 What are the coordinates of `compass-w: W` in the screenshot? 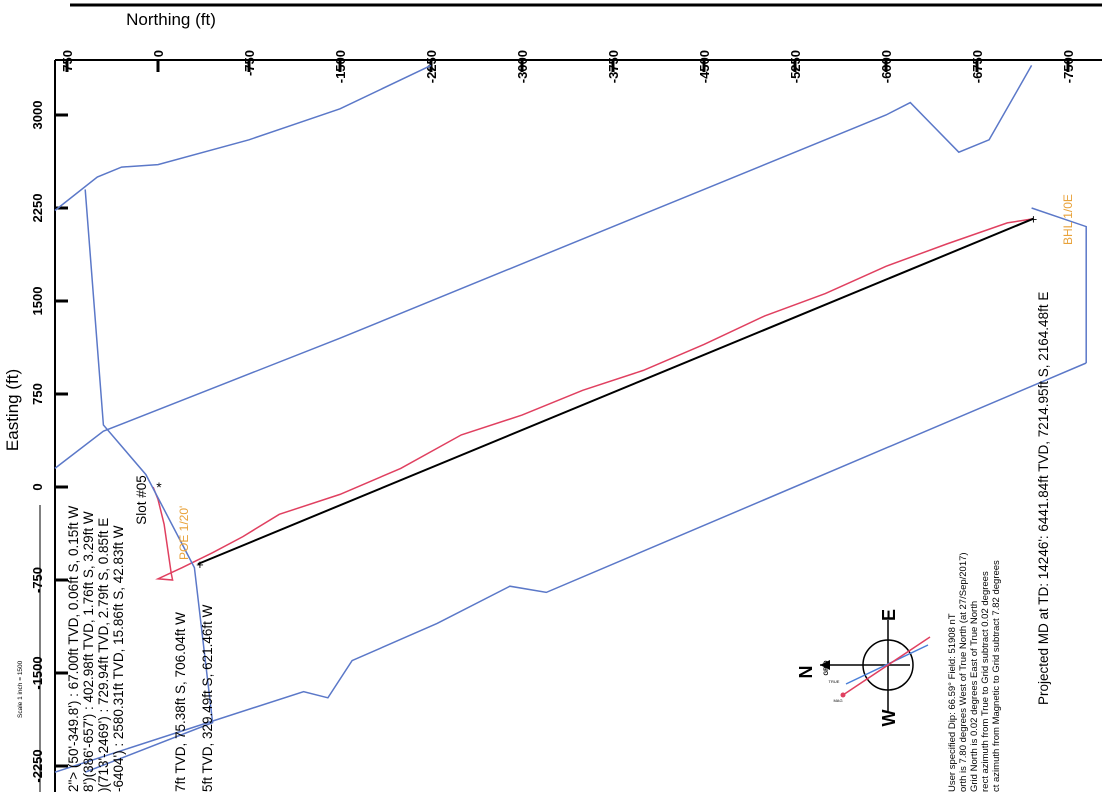 It's located at (889, 718).